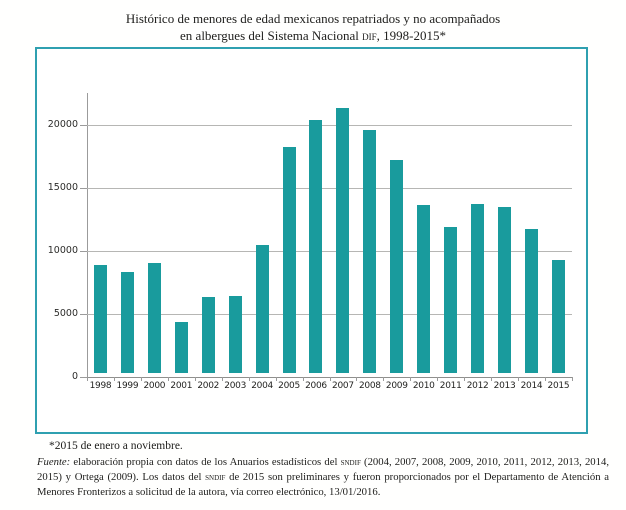 The width and height of the screenshot is (626, 510). Describe the element at coordinates (271, 35) in the screenshot. I see `text-segment: en albergues del Sistema Nacional` at that location.